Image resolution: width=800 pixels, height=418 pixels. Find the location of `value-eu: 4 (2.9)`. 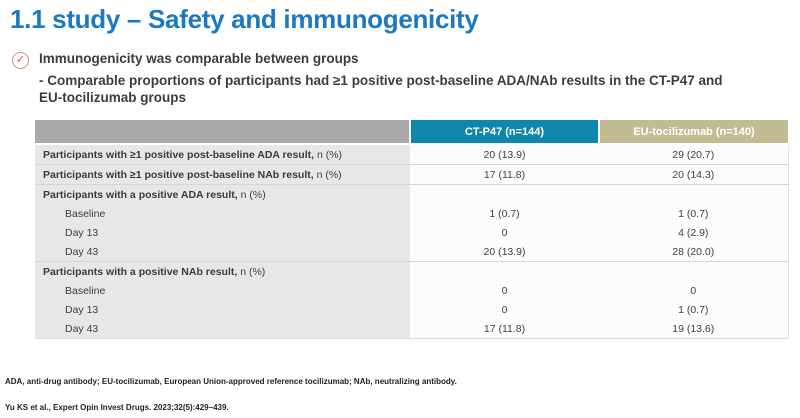

value-eu: 4 (2.9) is located at coordinates (694, 232).